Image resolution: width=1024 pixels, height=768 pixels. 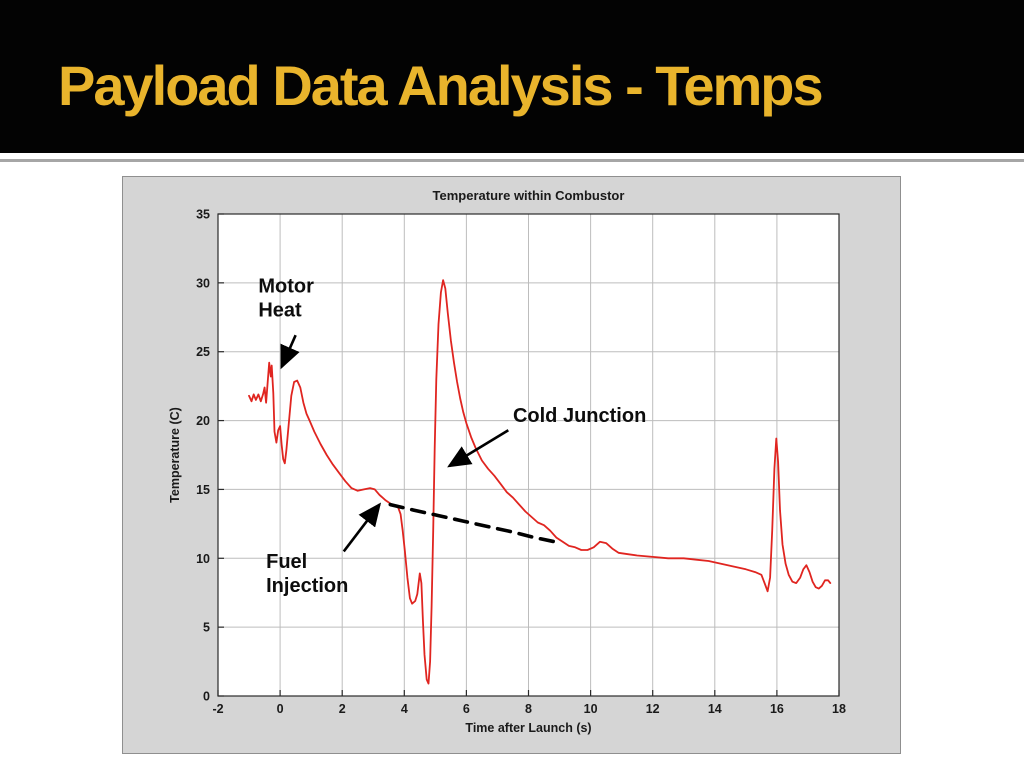 What do you see at coordinates (203, 559) in the screenshot?
I see `y-tick-label: 10` at bounding box center [203, 559].